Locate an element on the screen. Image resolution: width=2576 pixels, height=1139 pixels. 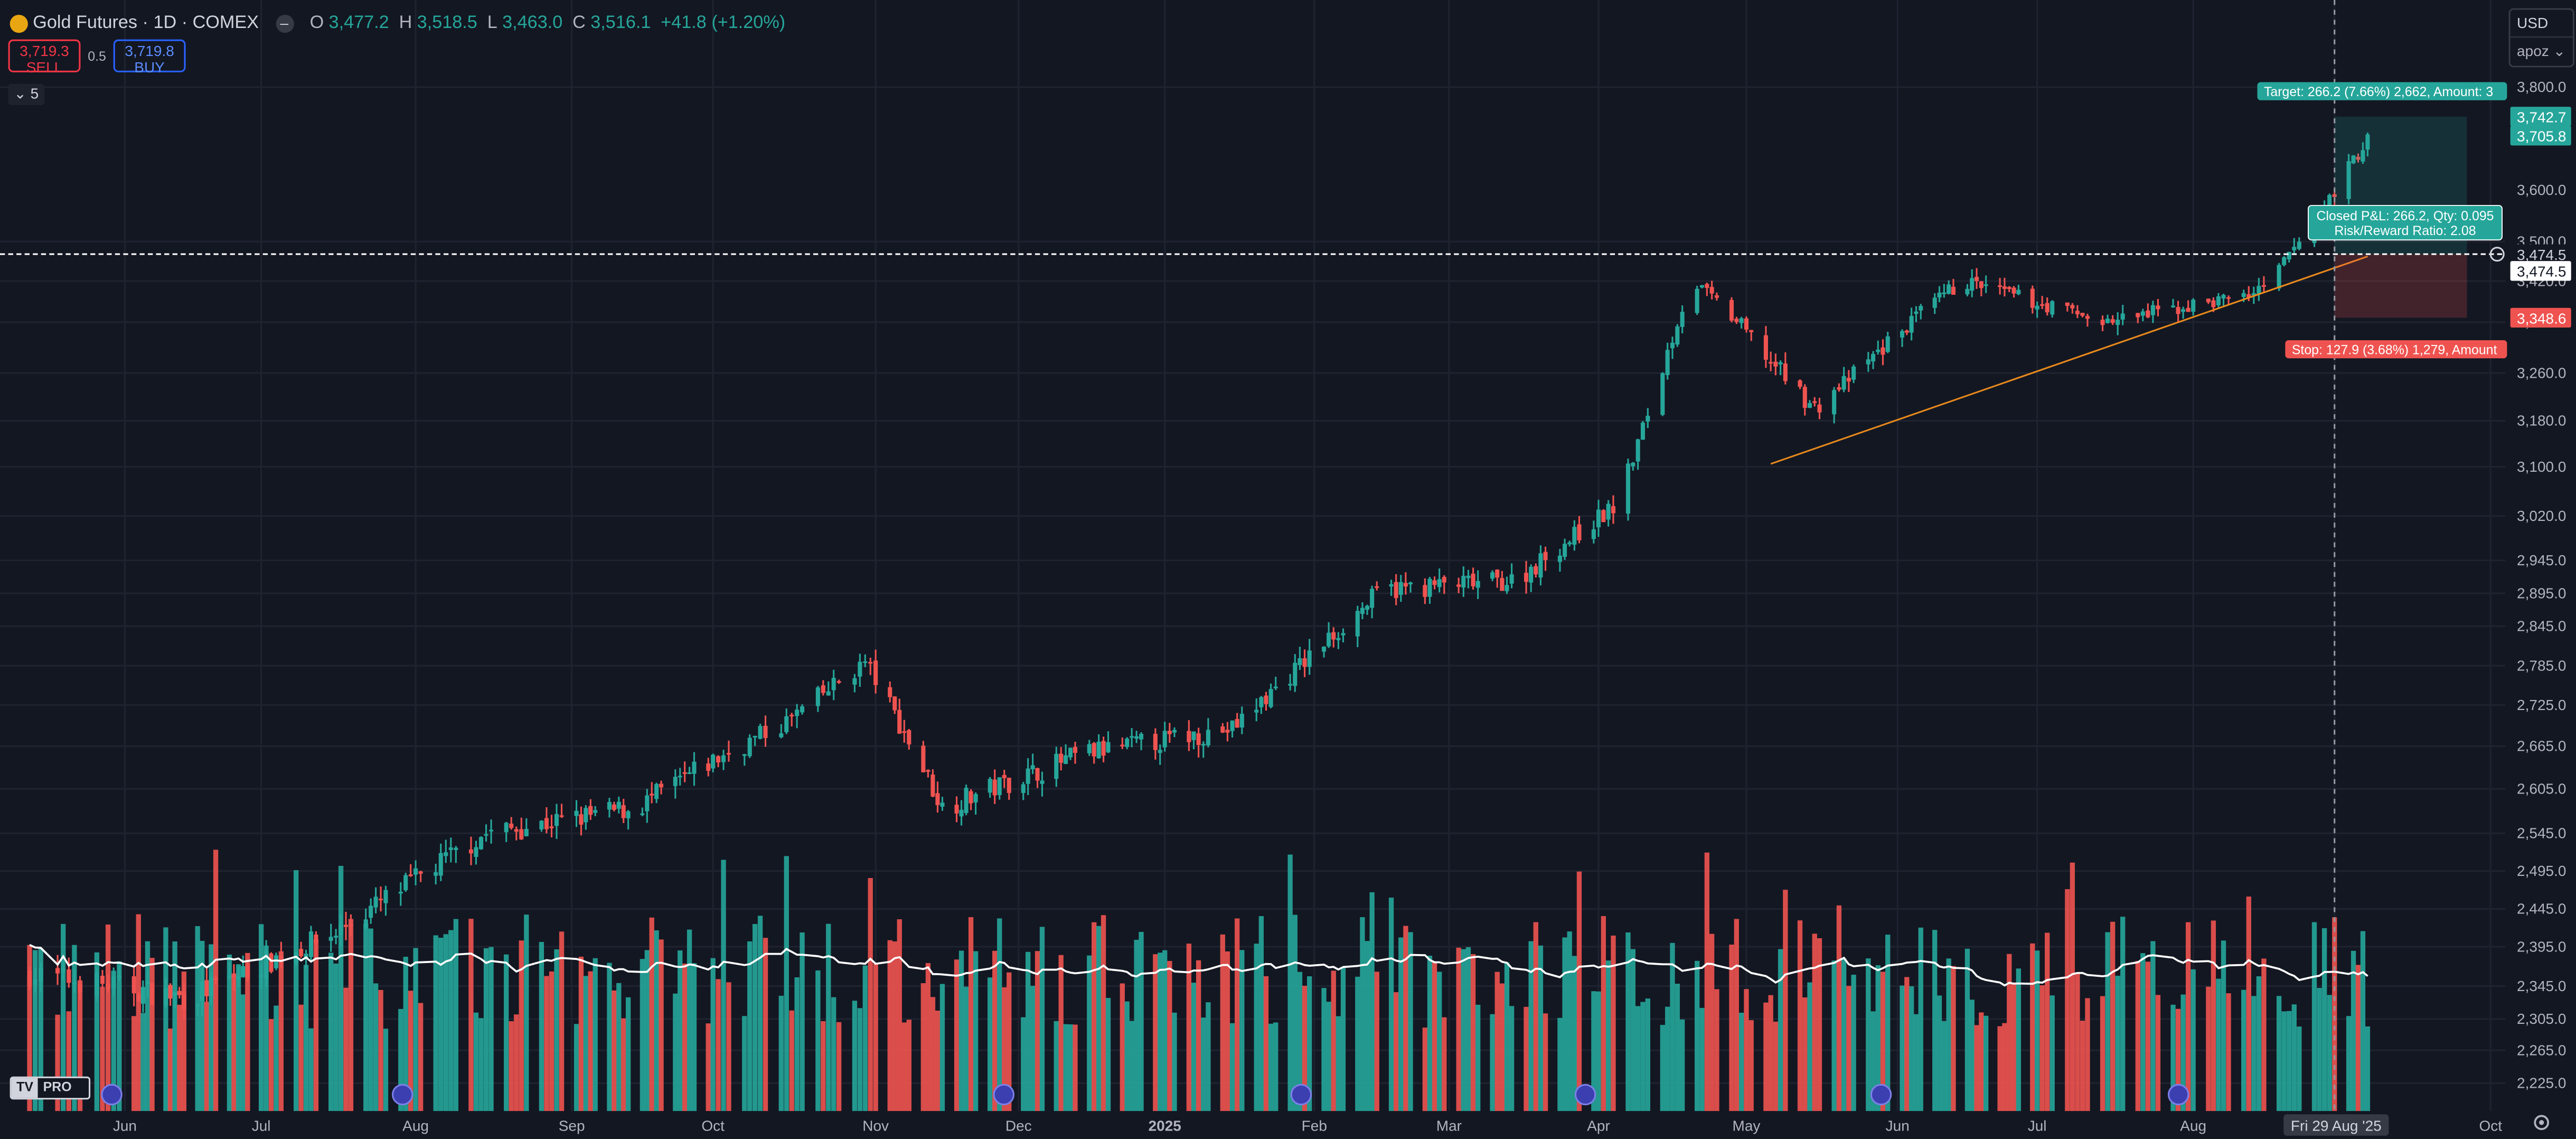
price-tick-label: 2,945.0 is located at coordinates (2541, 560).